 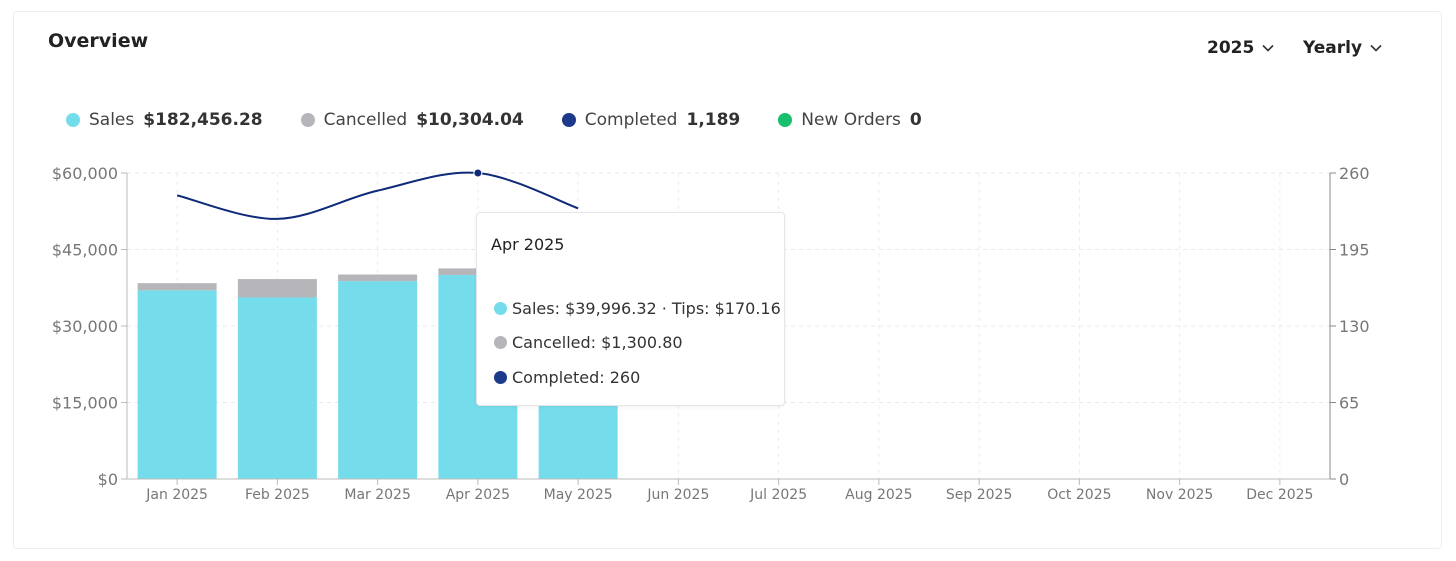 What do you see at coordinates (1333, 48) in the screenshot?
I see `period-dropdown-label: Yearly` at bounding box center [1333, 48].